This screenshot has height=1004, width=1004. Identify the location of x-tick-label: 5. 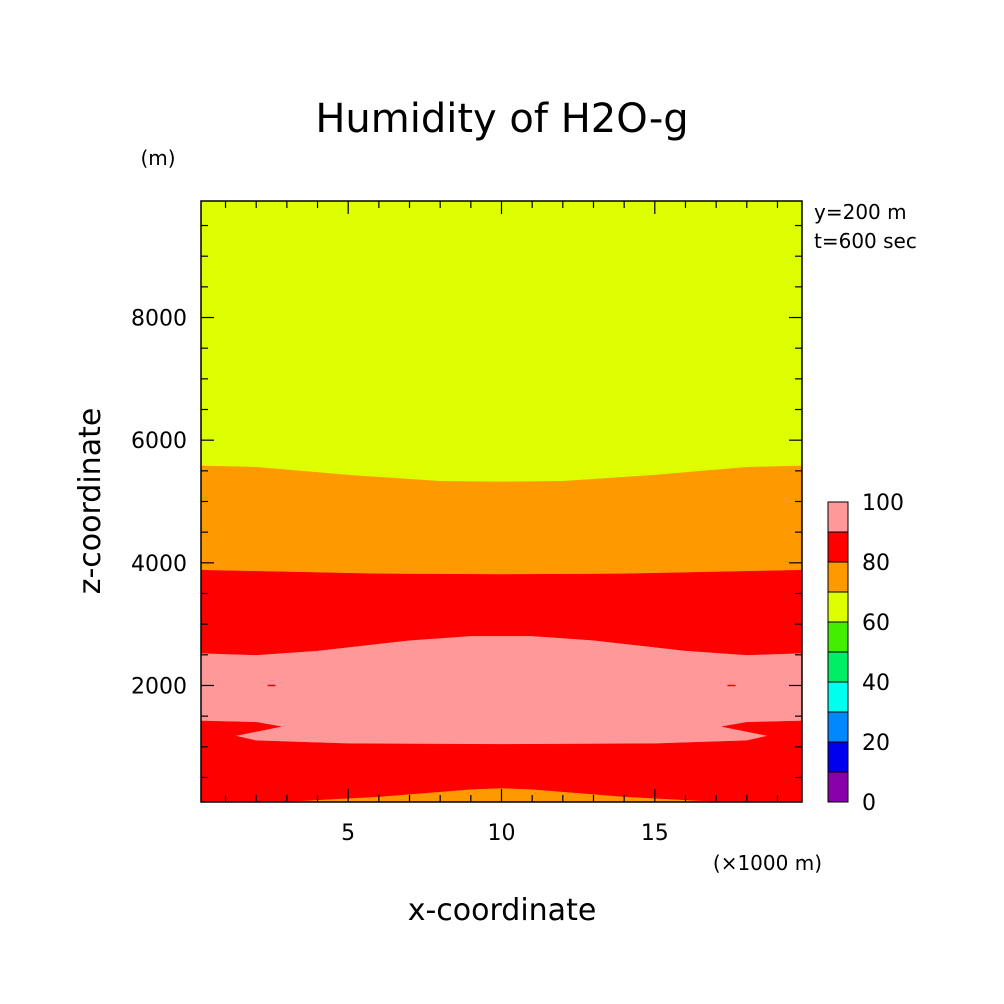
(348, 833).